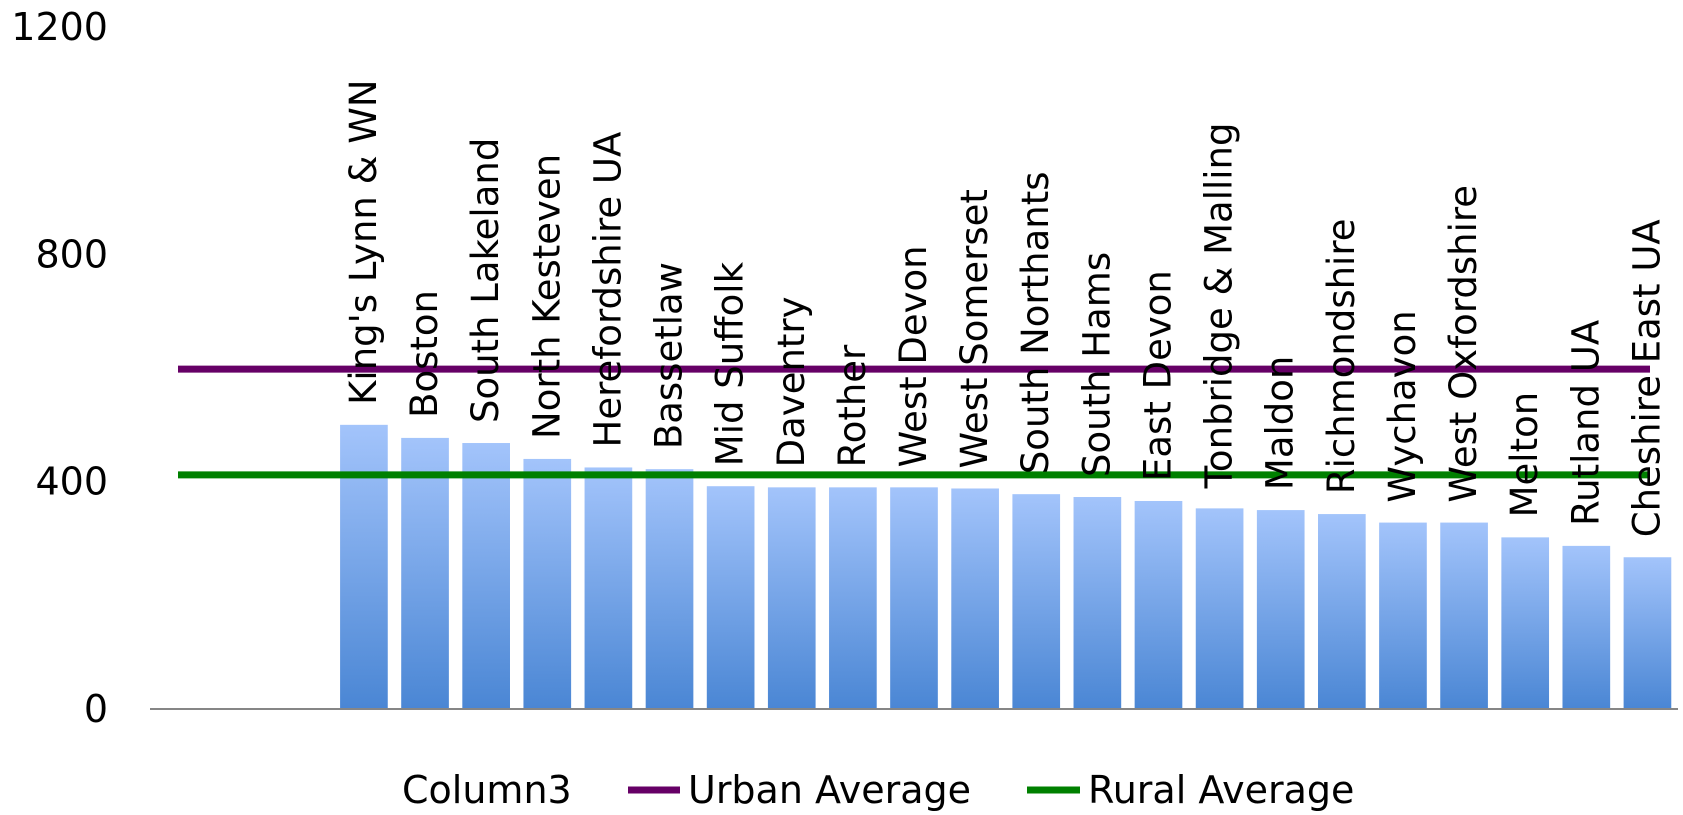 The height and width of the screenshot is (815, 1683). What do you see at coordinates (669, 355) in the screenshot?
I see `category-label: Bassetlaw` at bounding box center [669, 355].